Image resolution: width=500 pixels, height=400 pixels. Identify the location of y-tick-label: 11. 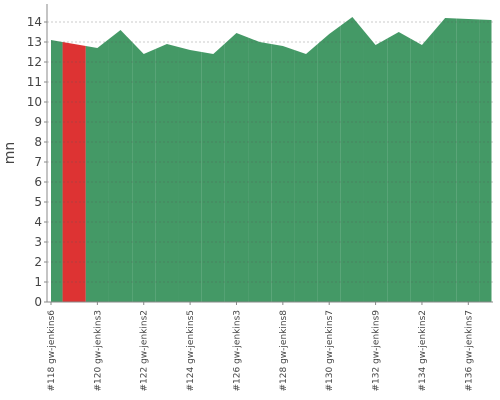
(34, 82).